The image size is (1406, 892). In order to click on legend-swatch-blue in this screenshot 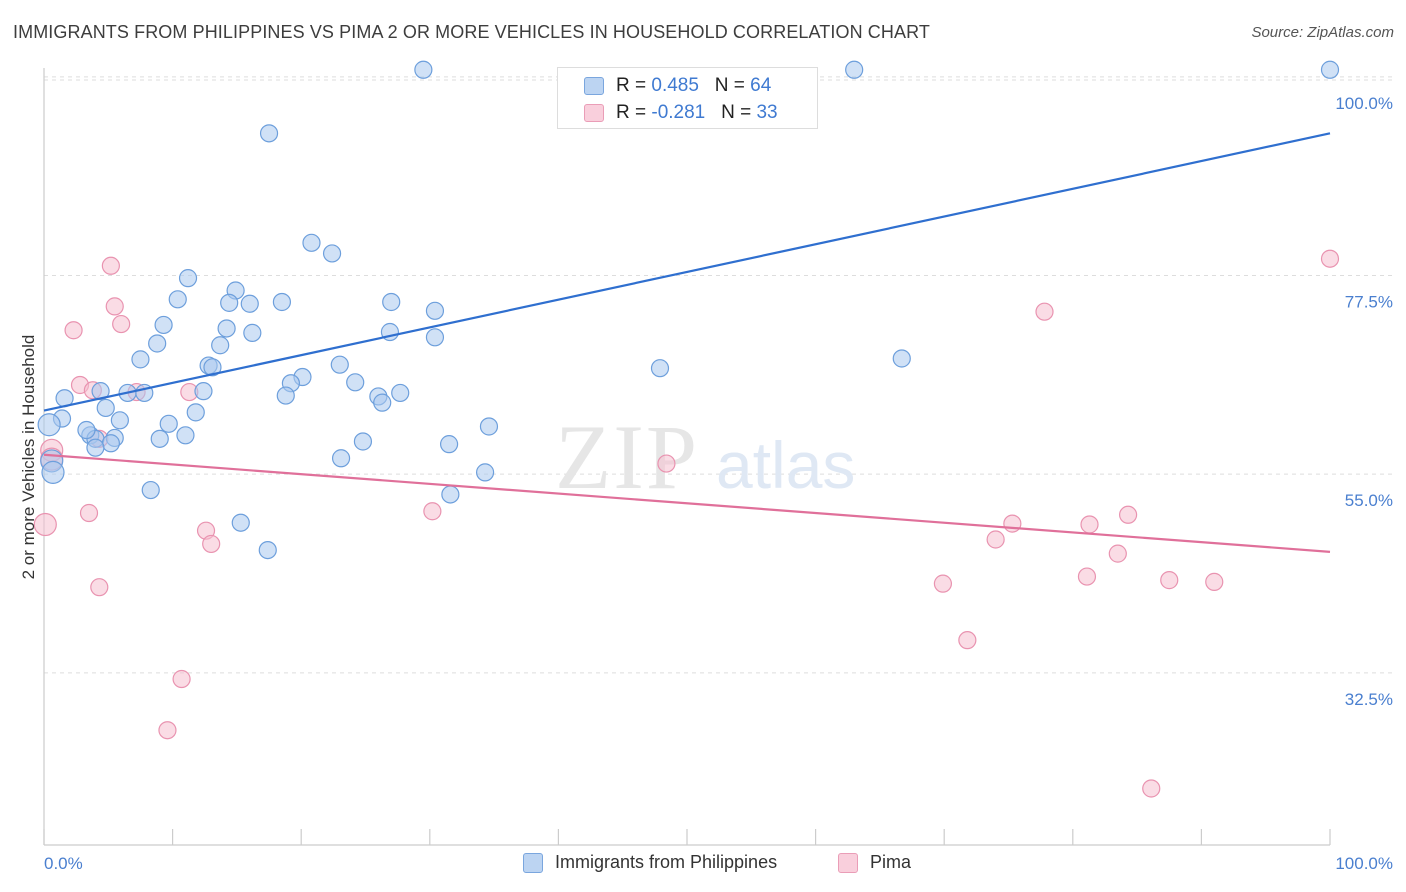, I will do `click(533, 862)`.